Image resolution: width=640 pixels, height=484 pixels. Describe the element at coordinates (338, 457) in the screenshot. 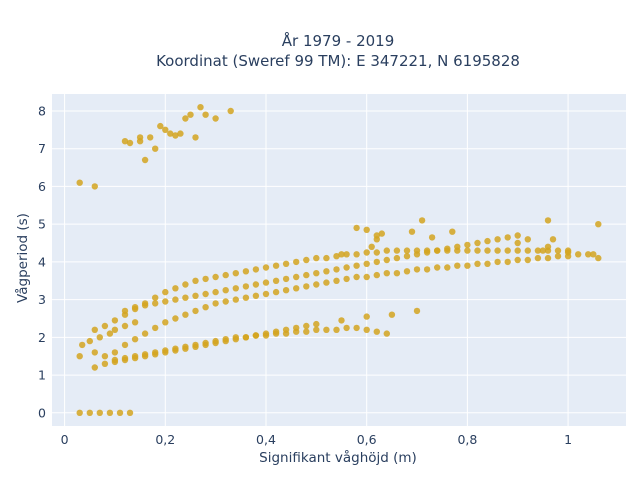

I see `x-axis-title: Signifikant våghöjd (m)` at that location.